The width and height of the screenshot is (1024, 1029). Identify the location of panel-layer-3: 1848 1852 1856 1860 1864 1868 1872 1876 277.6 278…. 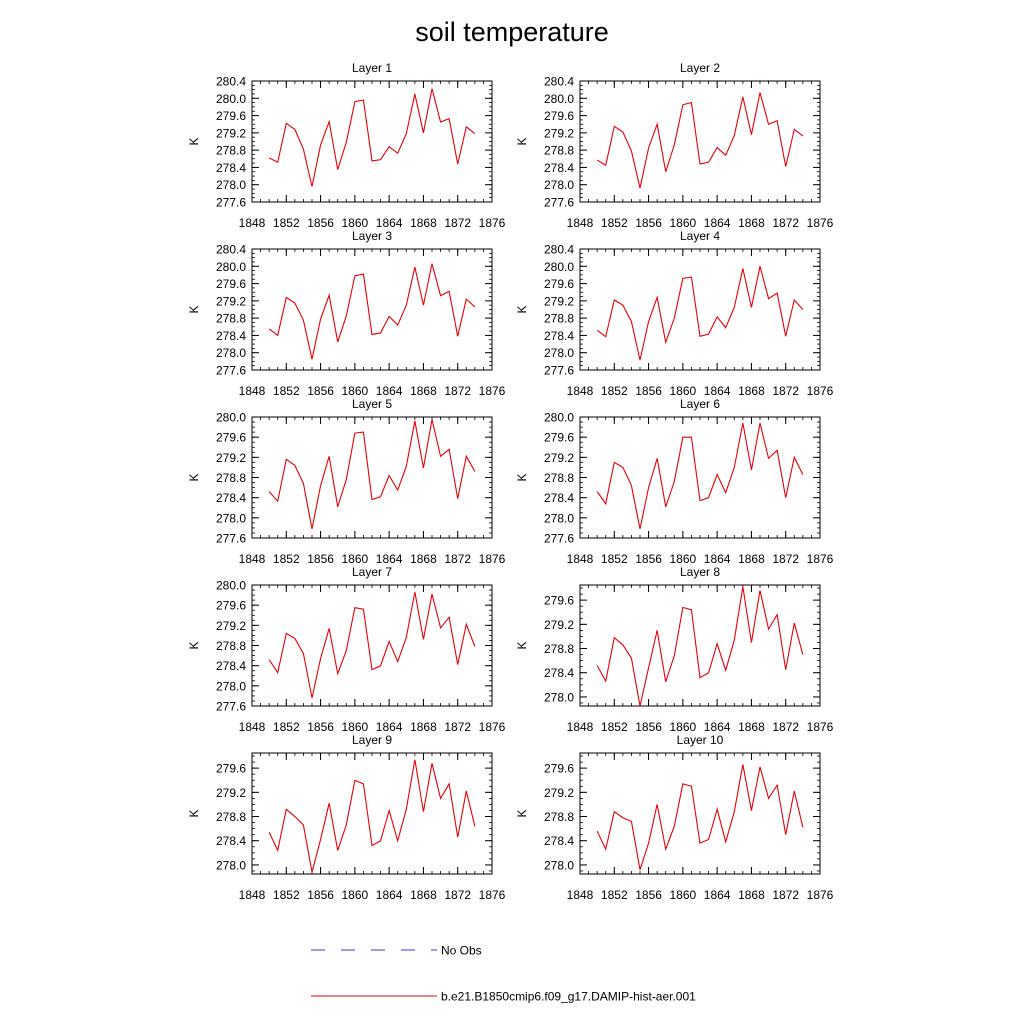
(346, 313).